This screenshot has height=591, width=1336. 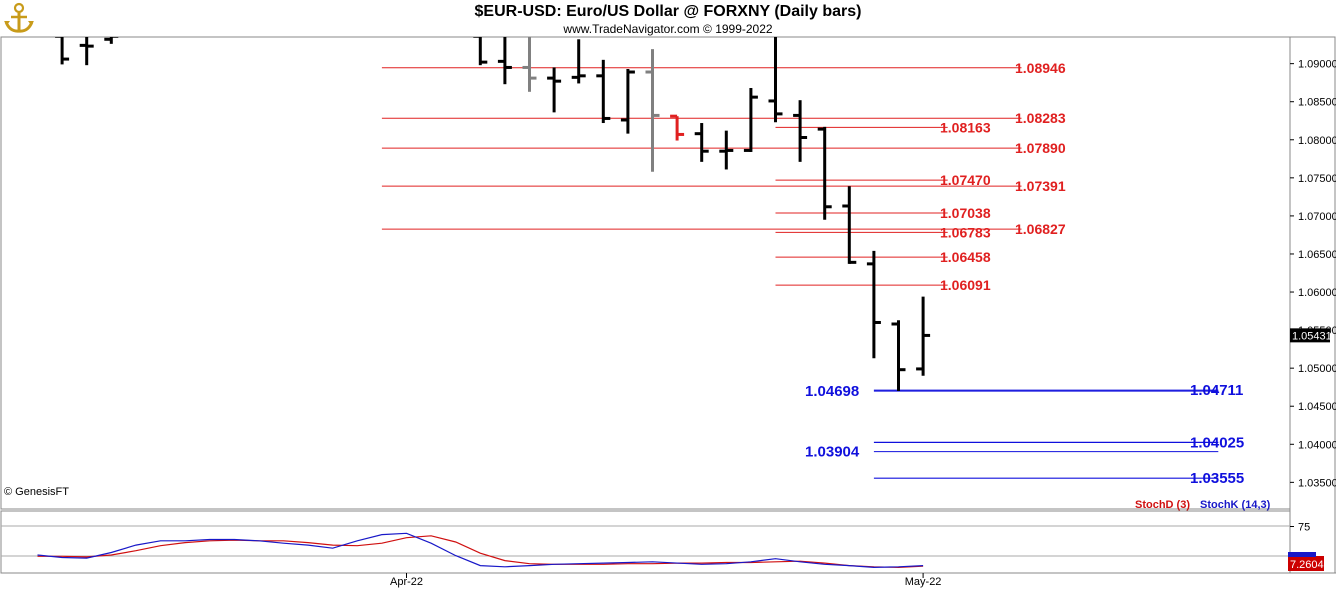 I want to click on chart-text-labels: © GenesisFT StochD (3) StochK (14,3), so click(x=637, y=498).